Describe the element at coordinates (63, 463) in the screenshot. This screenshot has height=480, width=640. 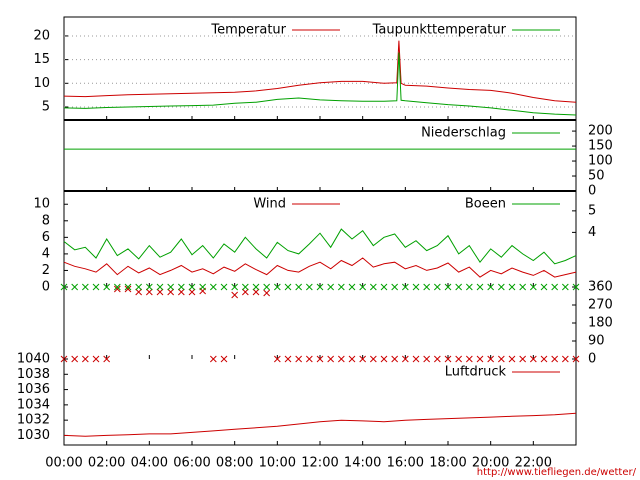
I see `x-tick-label: 00:00` at that location.